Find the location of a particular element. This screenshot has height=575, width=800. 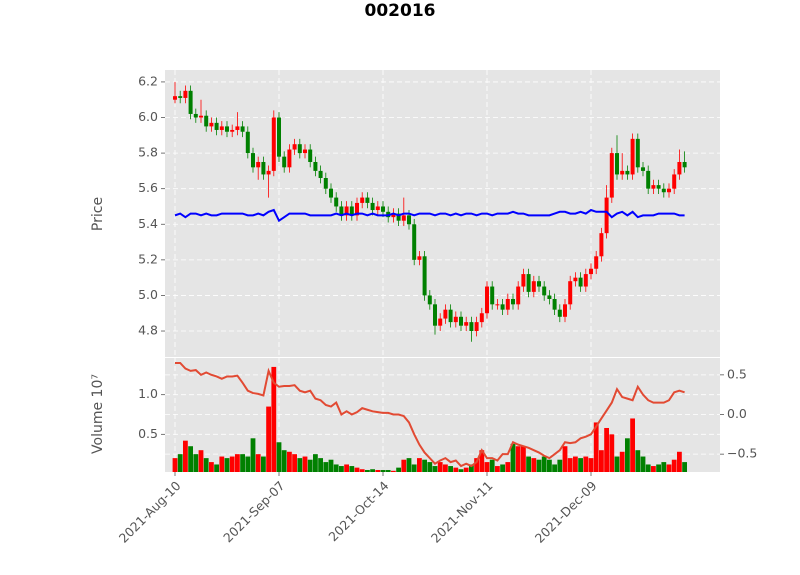

x-tick-label: 2021-Dec-09 is located at coordinates (566, 512).